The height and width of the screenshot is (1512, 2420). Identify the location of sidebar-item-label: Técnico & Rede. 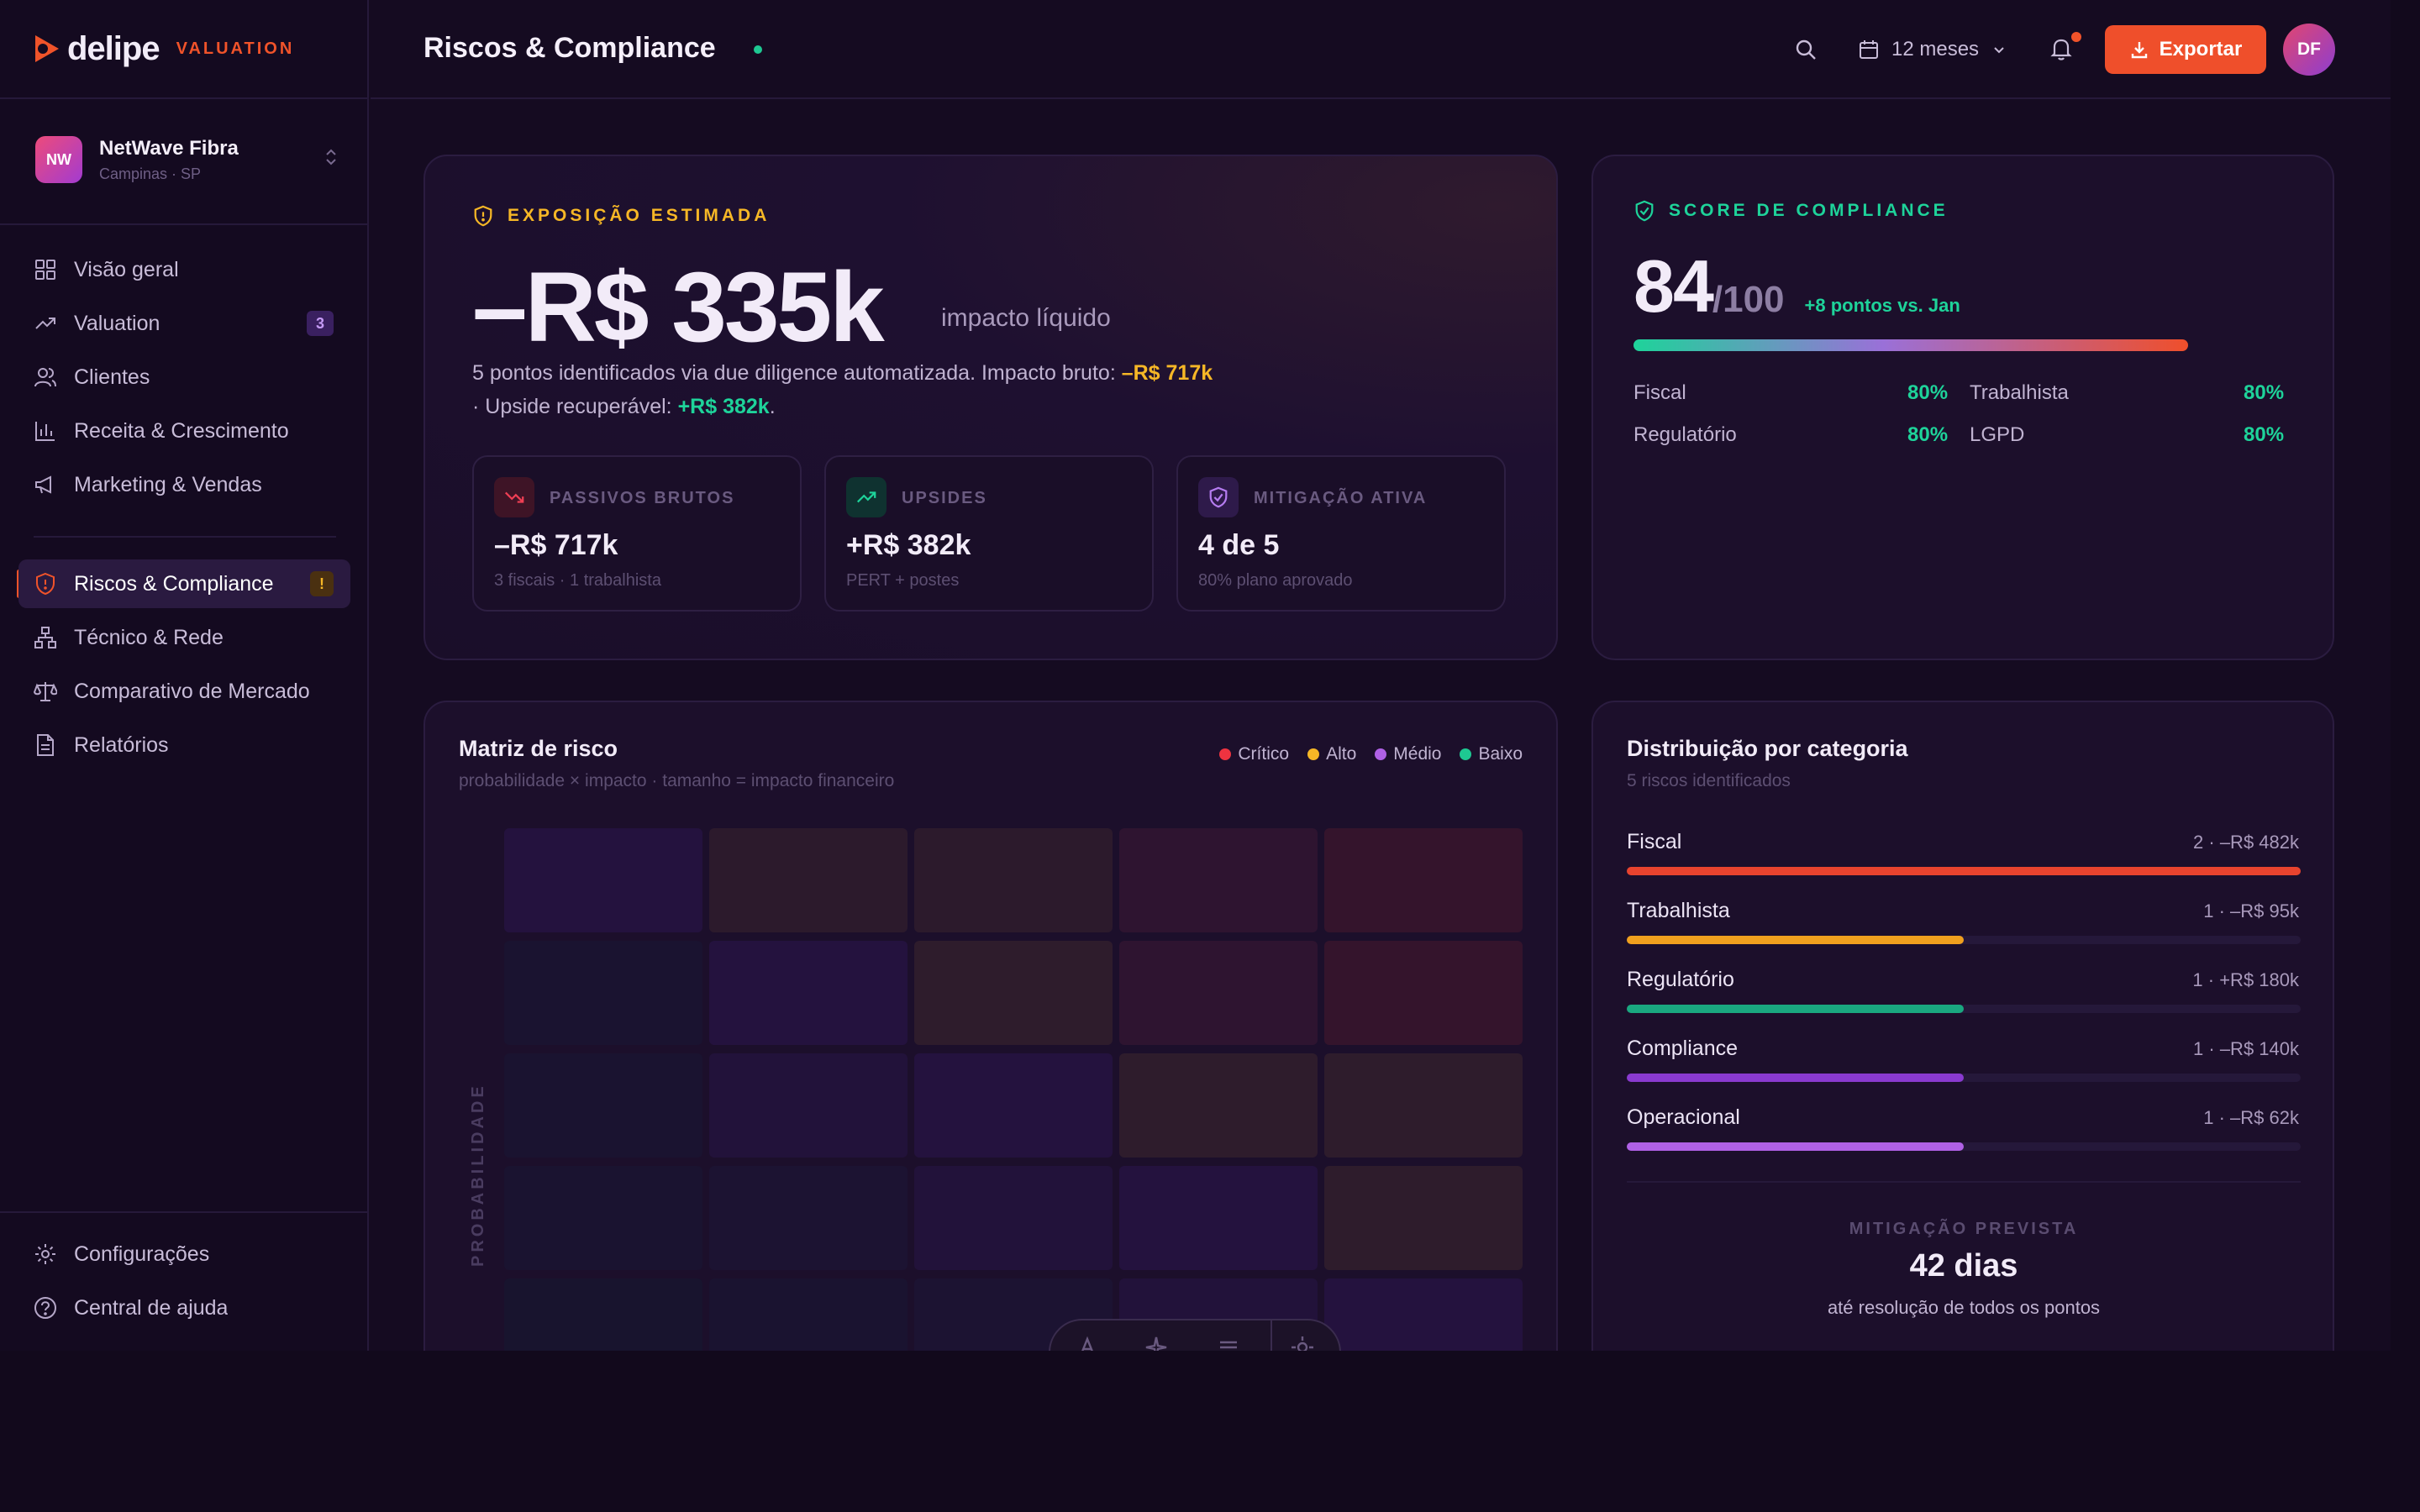
(149, 637).